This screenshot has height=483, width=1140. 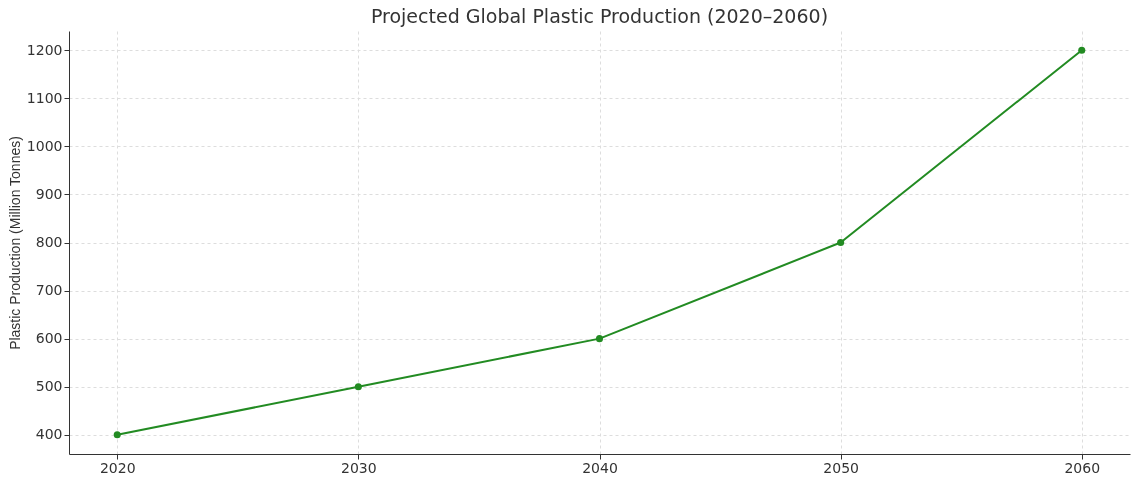 What do you see at coordinates (14, 243) in the screenshot?
I see `y-axis-title: Plastic Production (Million Tonnes)` at bounding box center [14, 243].